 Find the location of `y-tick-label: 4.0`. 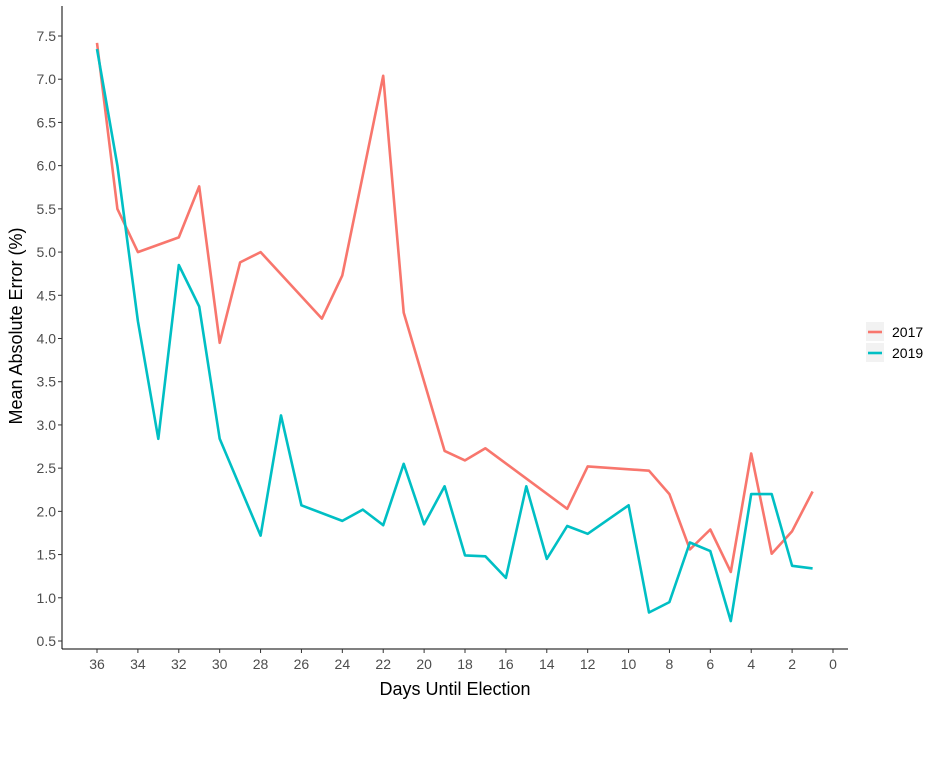

y-tick-label: 4.0 is located at coordinates (47, 339).